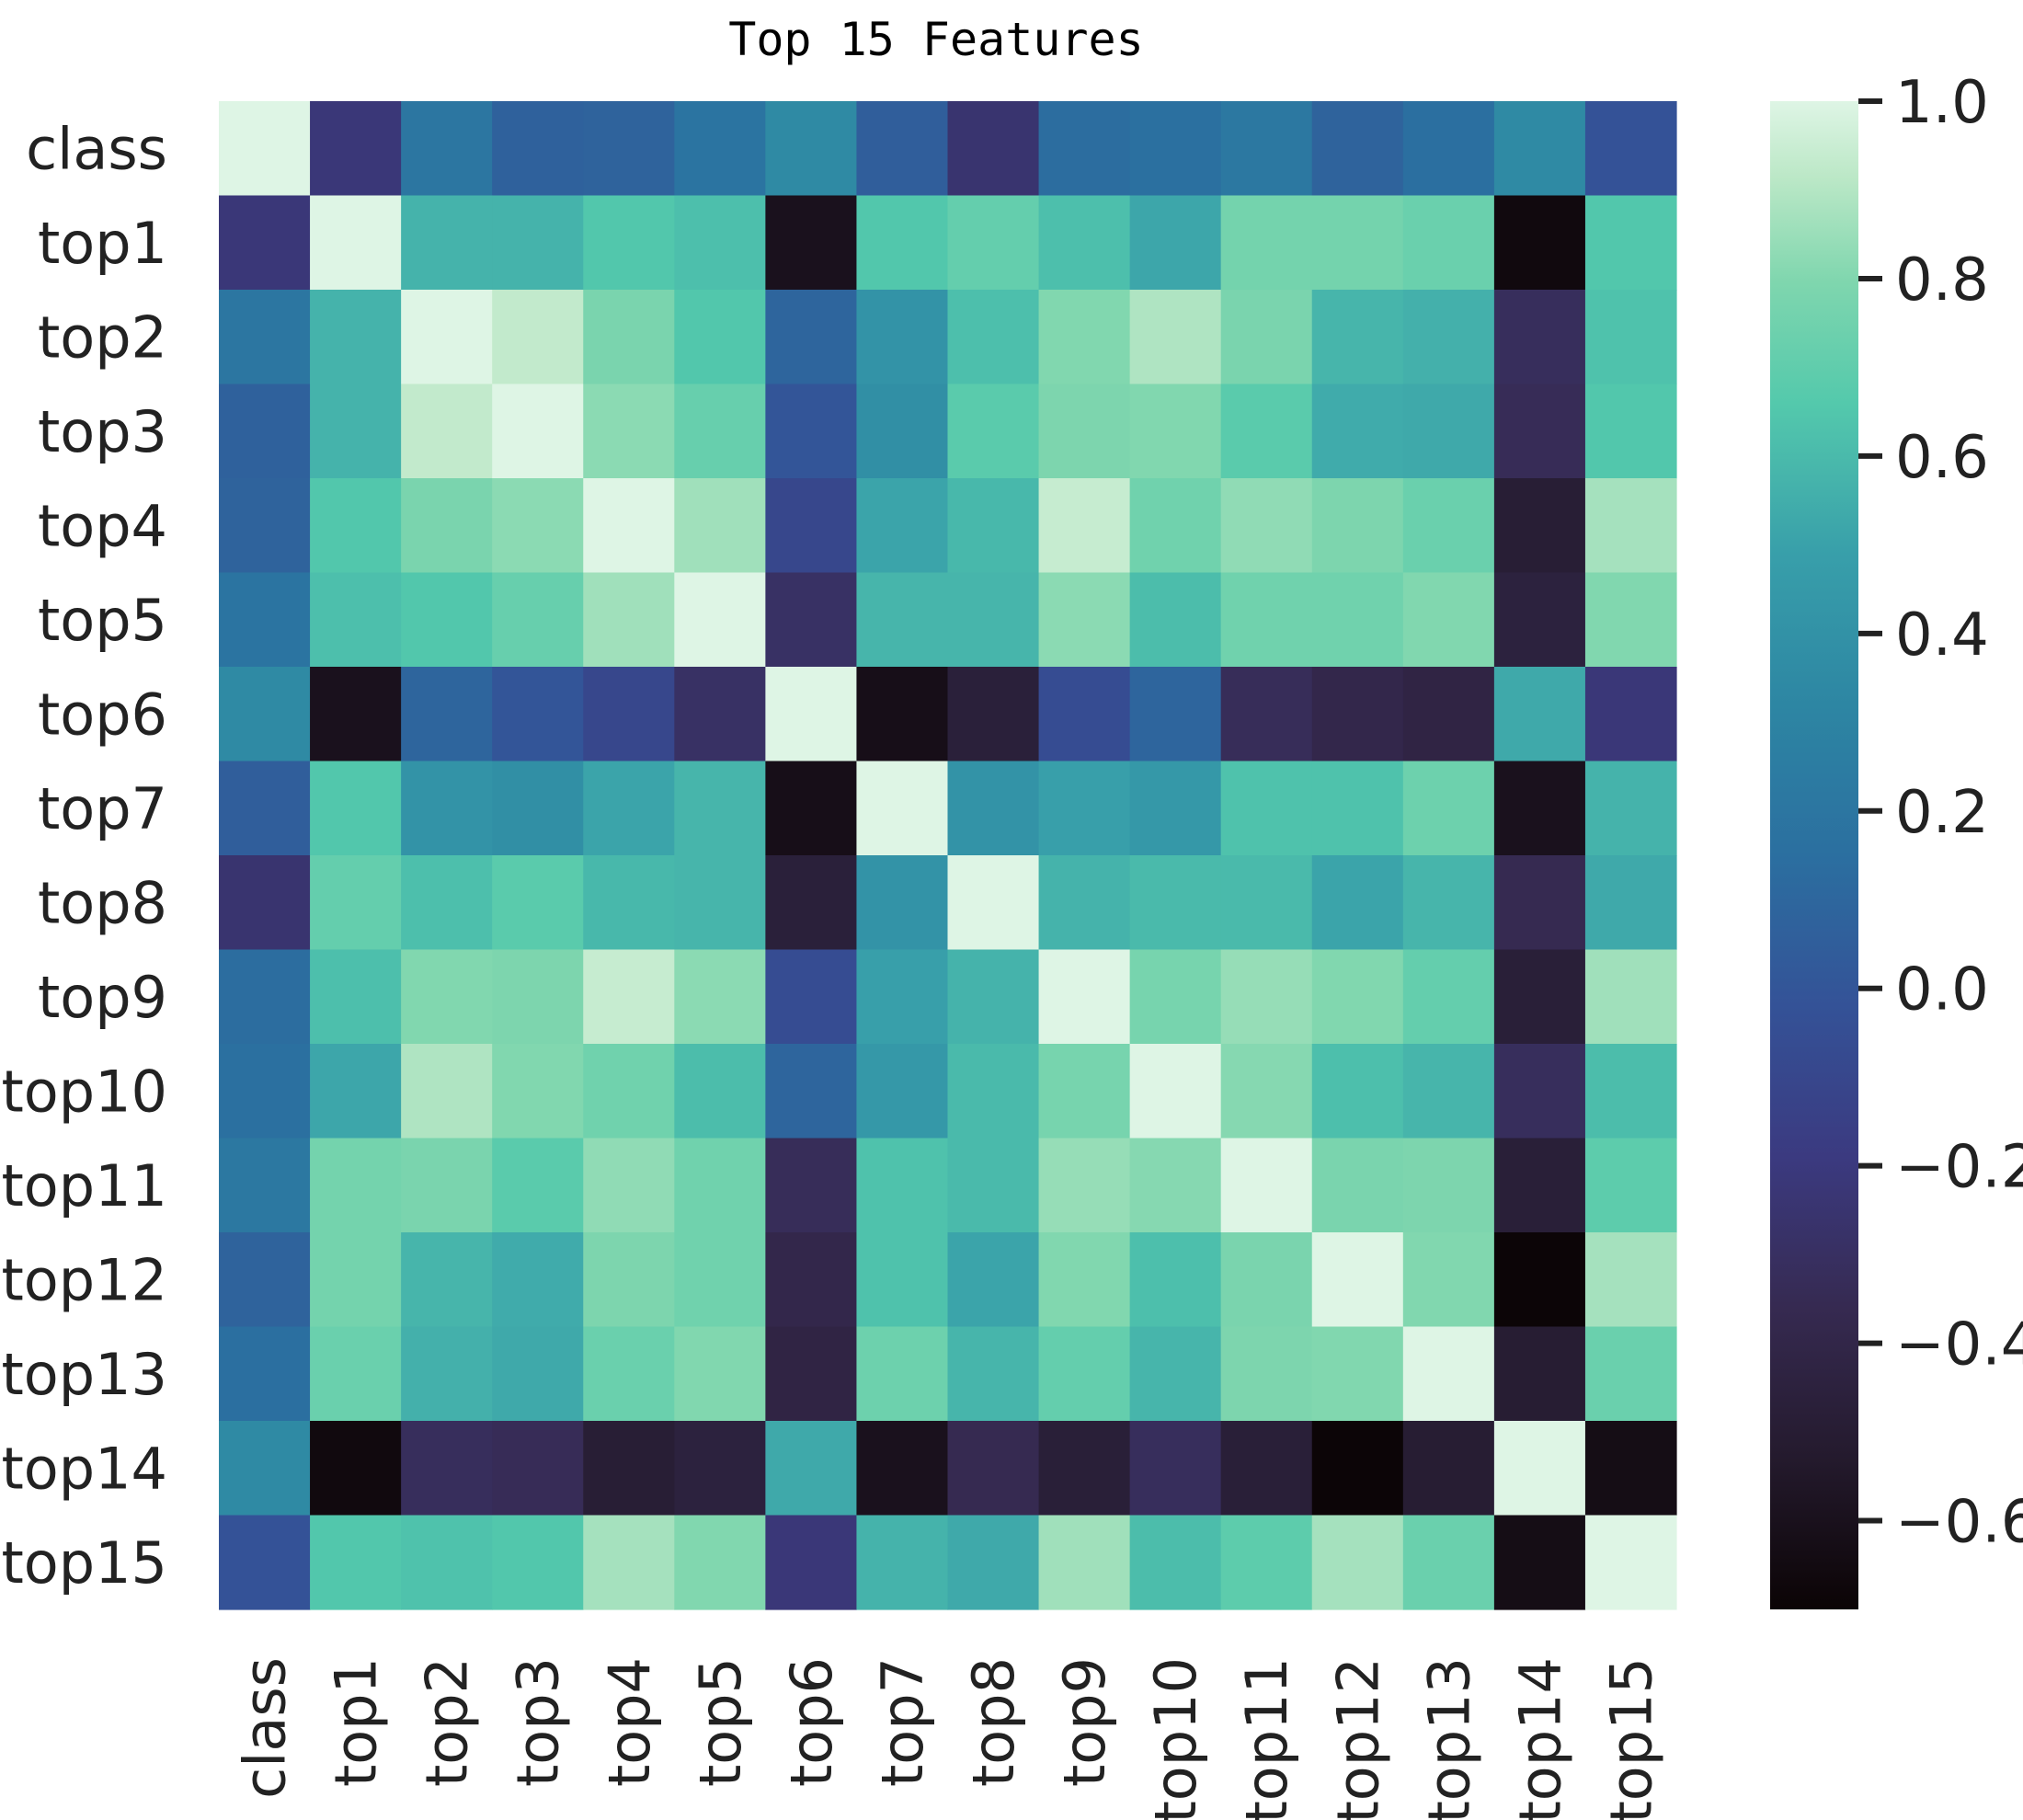  Describe the element at coordinates (1084, 903) in the screenshot. I see `heatmap-cell-top8-top9` at that location.